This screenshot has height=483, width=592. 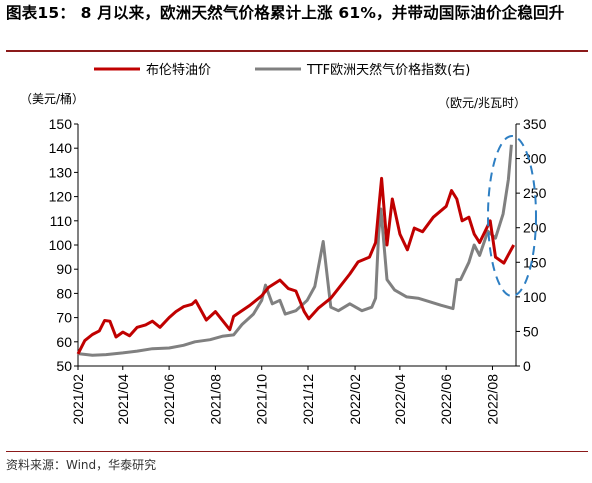 I want to click on highlight-ellipse, so click(x=512, y=216).